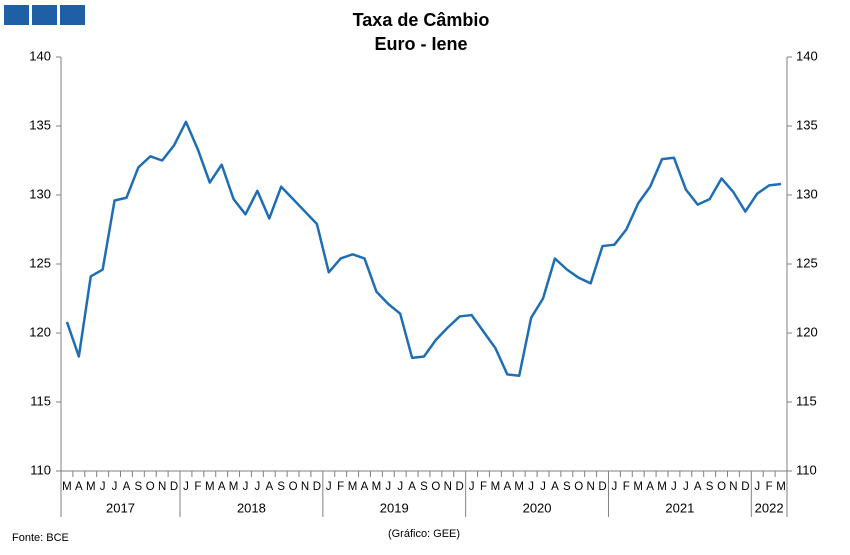 The image size is (850, 555). I want to click on y-tick-label: 140, so click(40, 55).